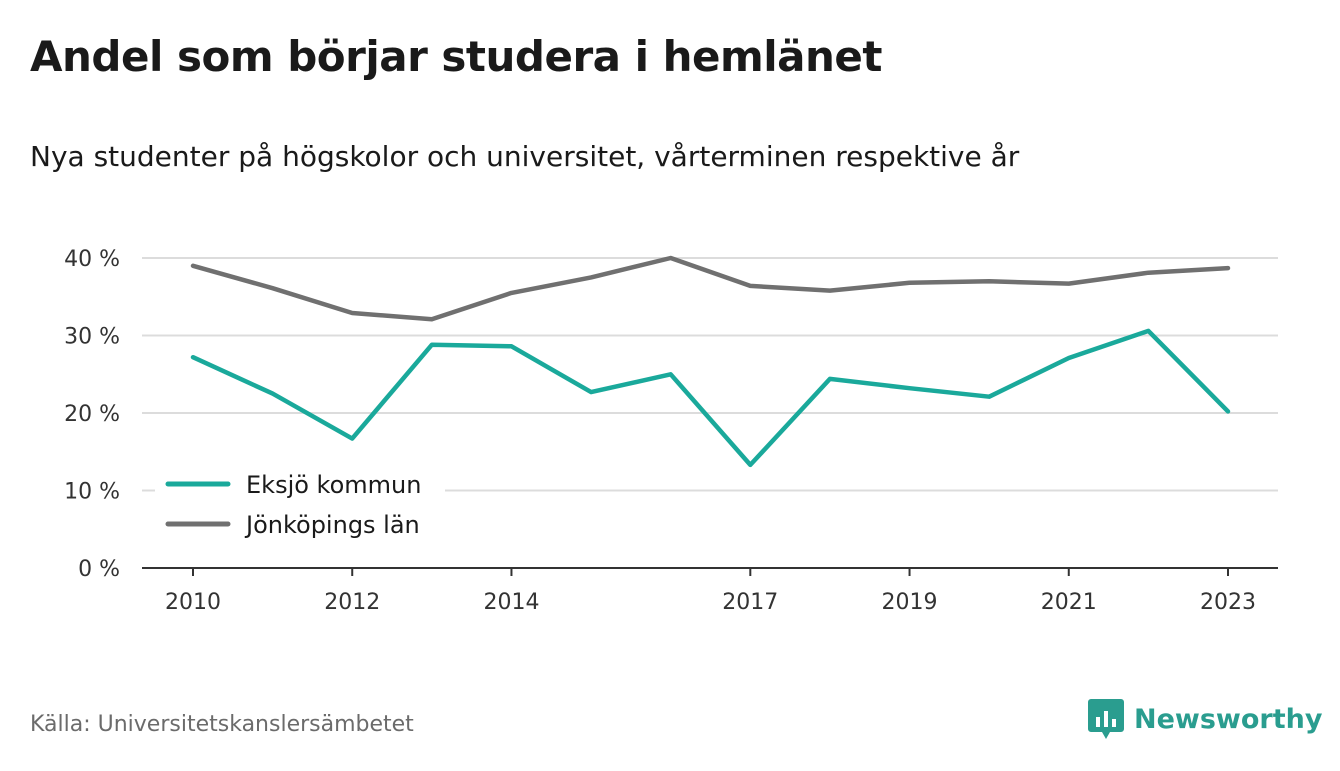  I want to click on y-tick-label: 30 %, so click(92, 337).